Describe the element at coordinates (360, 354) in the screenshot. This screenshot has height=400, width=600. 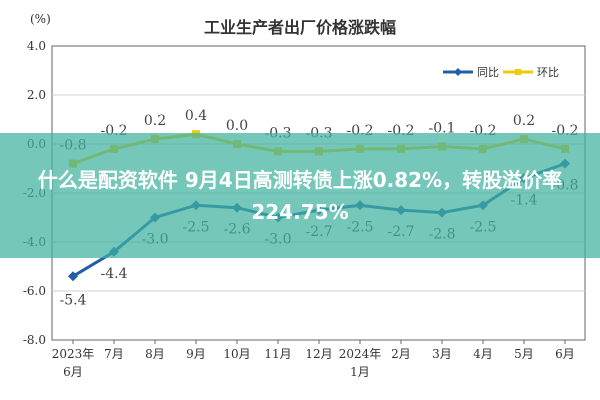
I see `x-tick-label: 2024年` at that location.